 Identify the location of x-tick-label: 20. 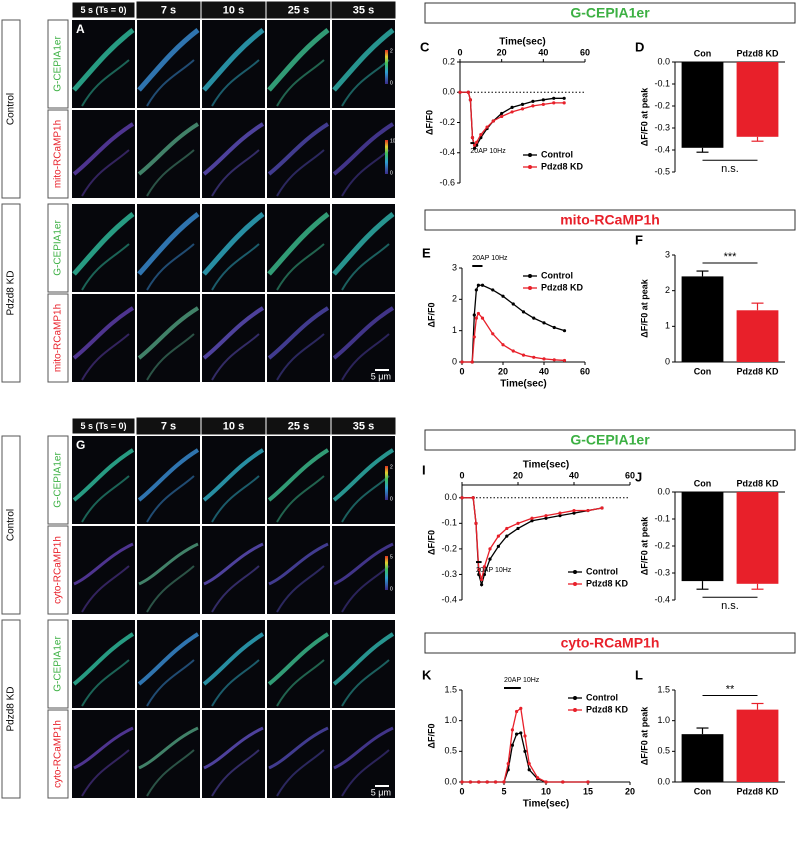
(502, 52).